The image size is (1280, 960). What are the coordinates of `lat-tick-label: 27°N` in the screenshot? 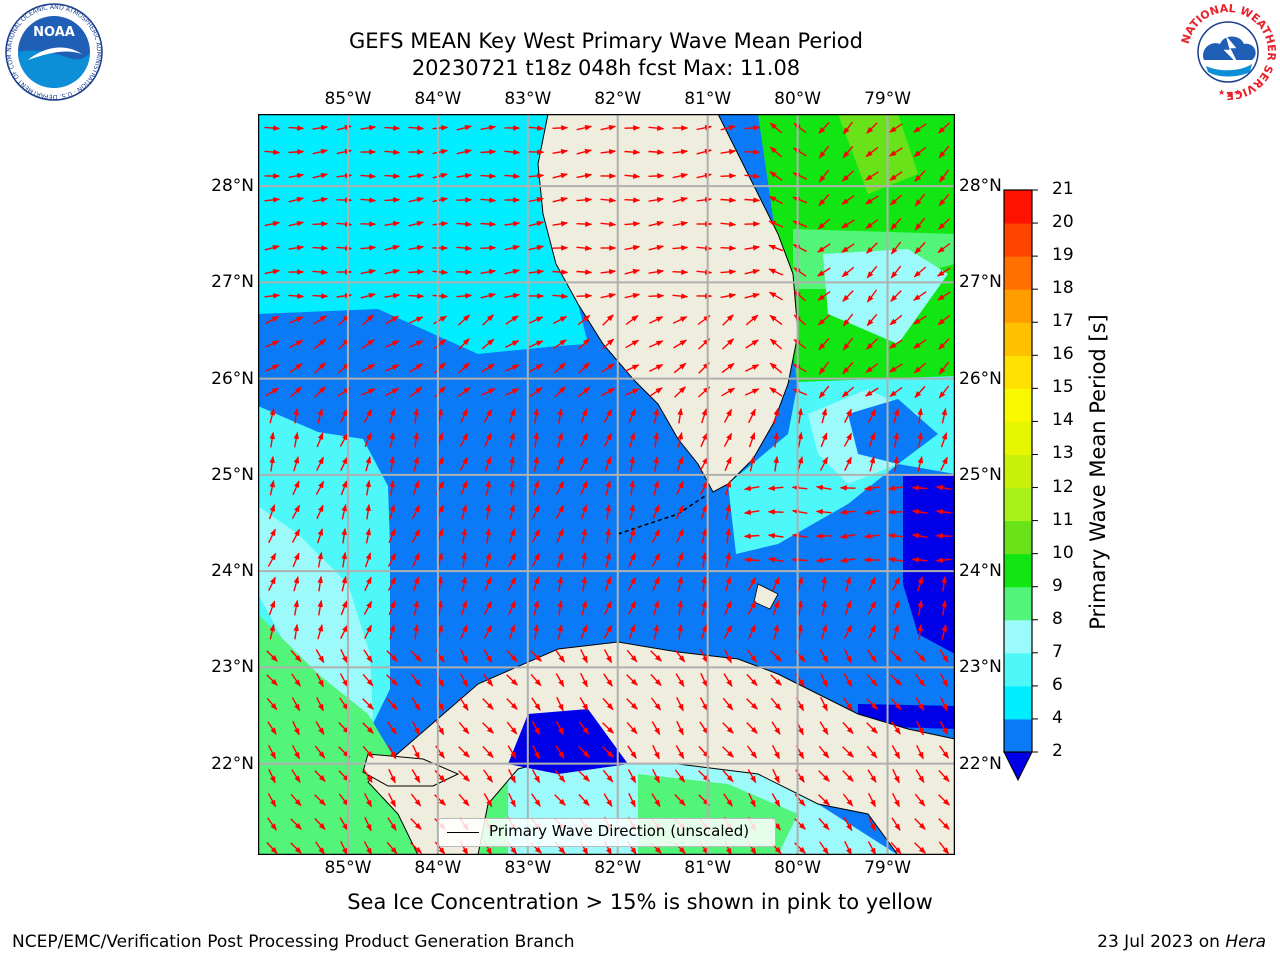 It's located at (232, 282).